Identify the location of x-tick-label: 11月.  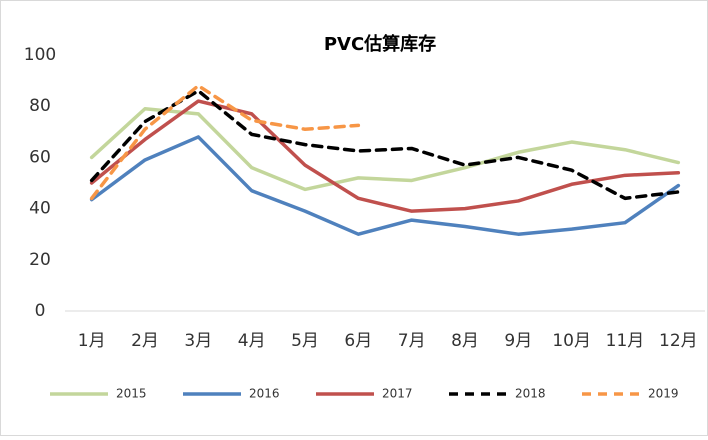
(625, 341).